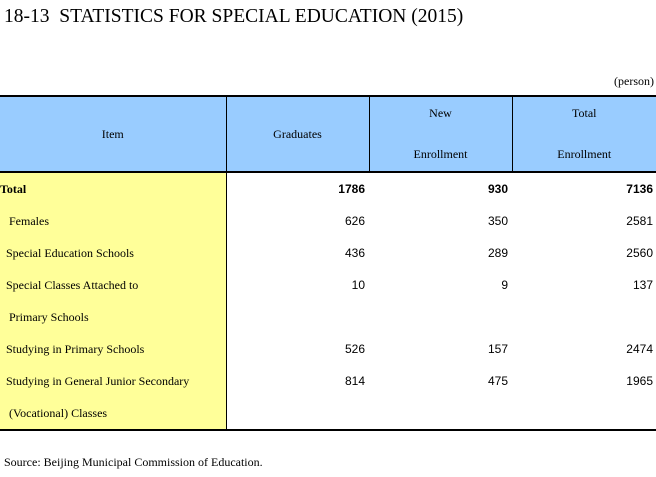  Describe the element at coordinates (584, 154) in the screenshot. I see `header-total-enrollment-line2: Enrollment` at that location.